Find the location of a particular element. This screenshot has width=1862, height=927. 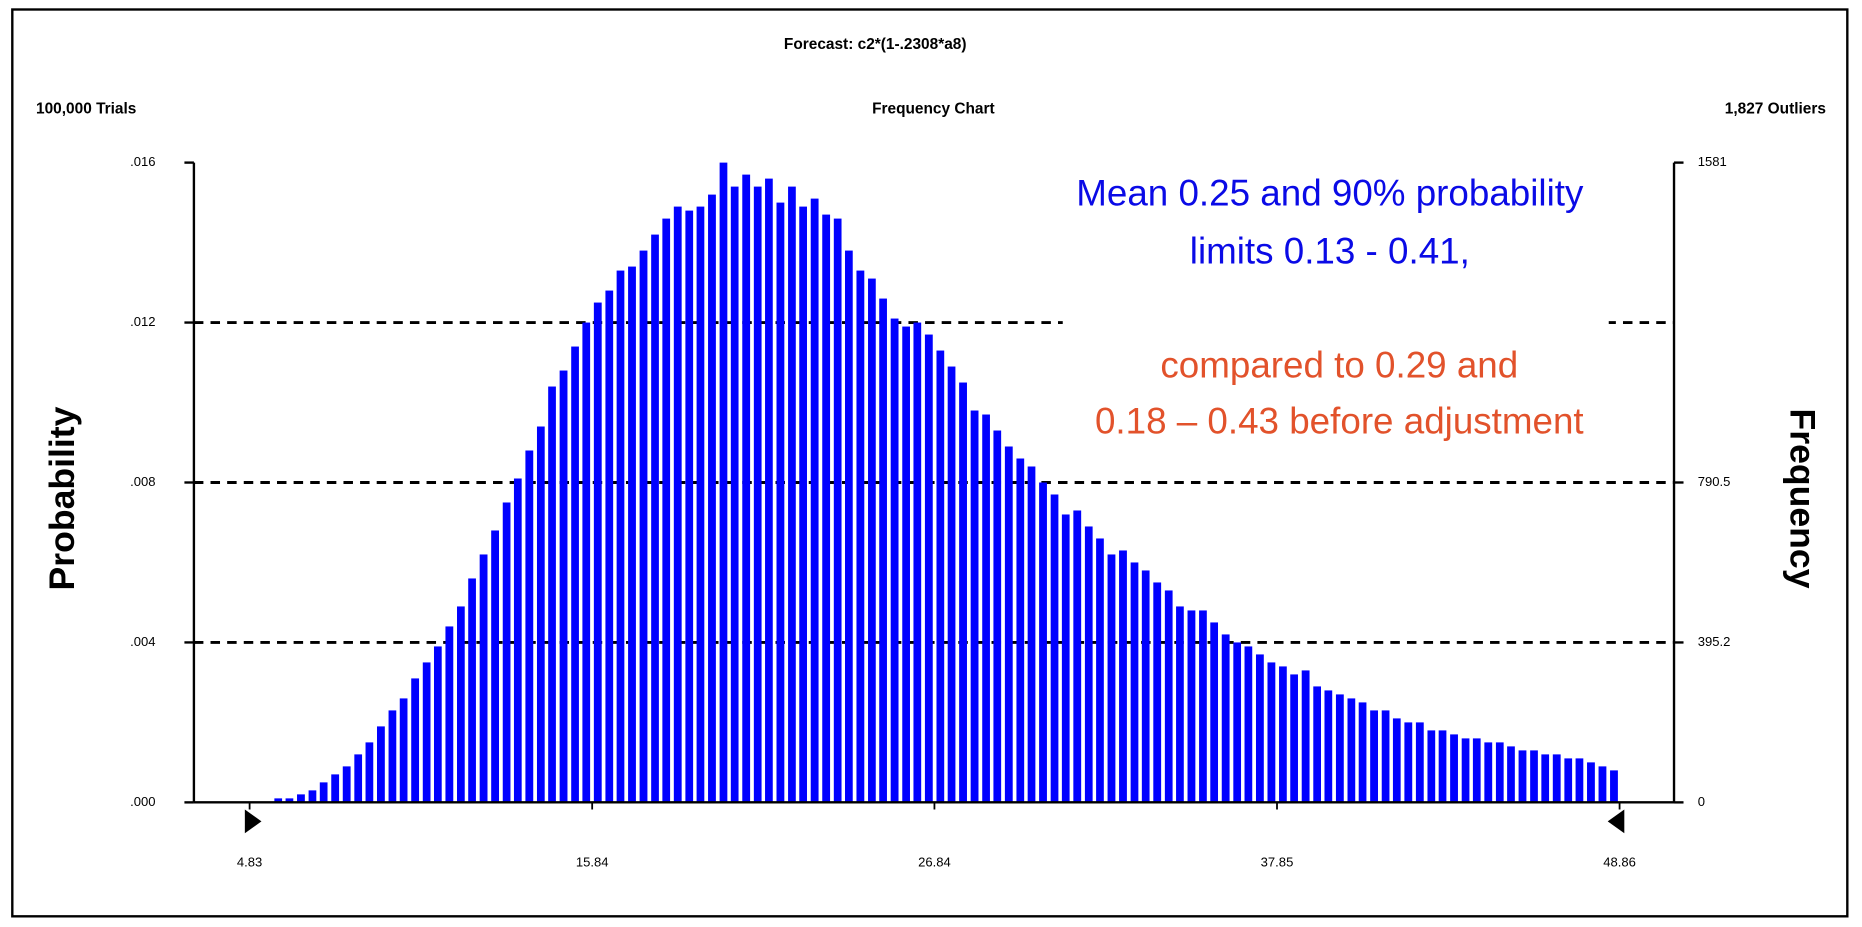

trials-label: 100,000 Trials is located at coordinates (86, 108).